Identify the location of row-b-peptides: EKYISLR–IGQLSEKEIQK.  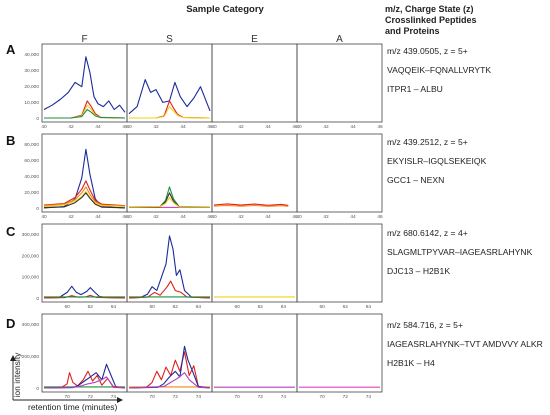
(437, 161).